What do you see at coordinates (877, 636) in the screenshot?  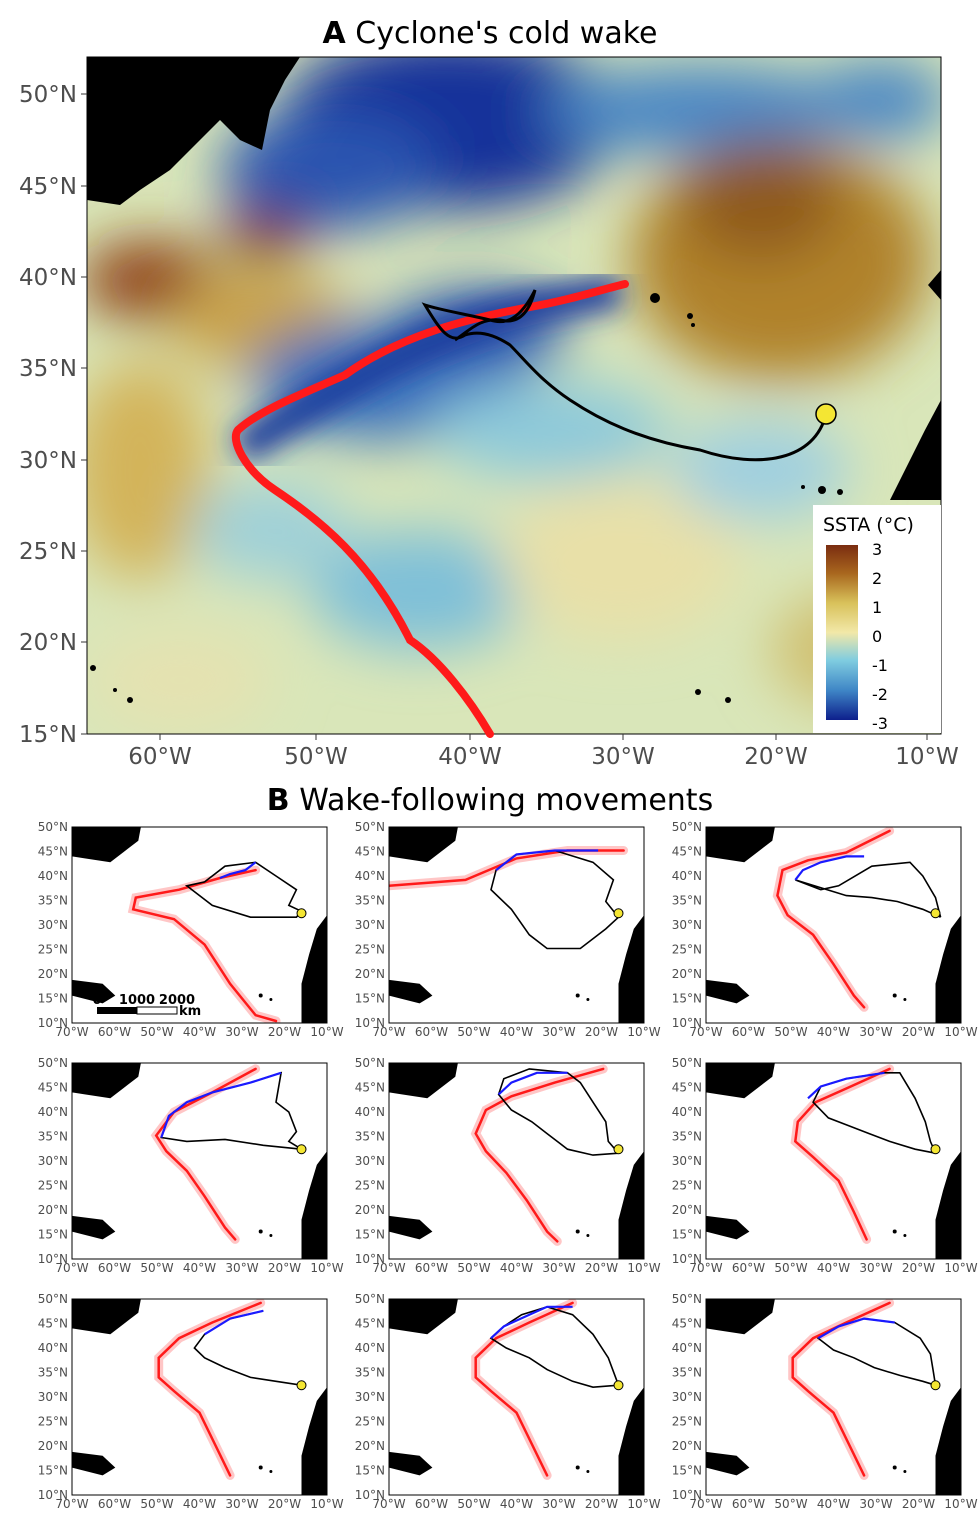 I see `legend-tick-label: 0` at bounding box center [877, 636].